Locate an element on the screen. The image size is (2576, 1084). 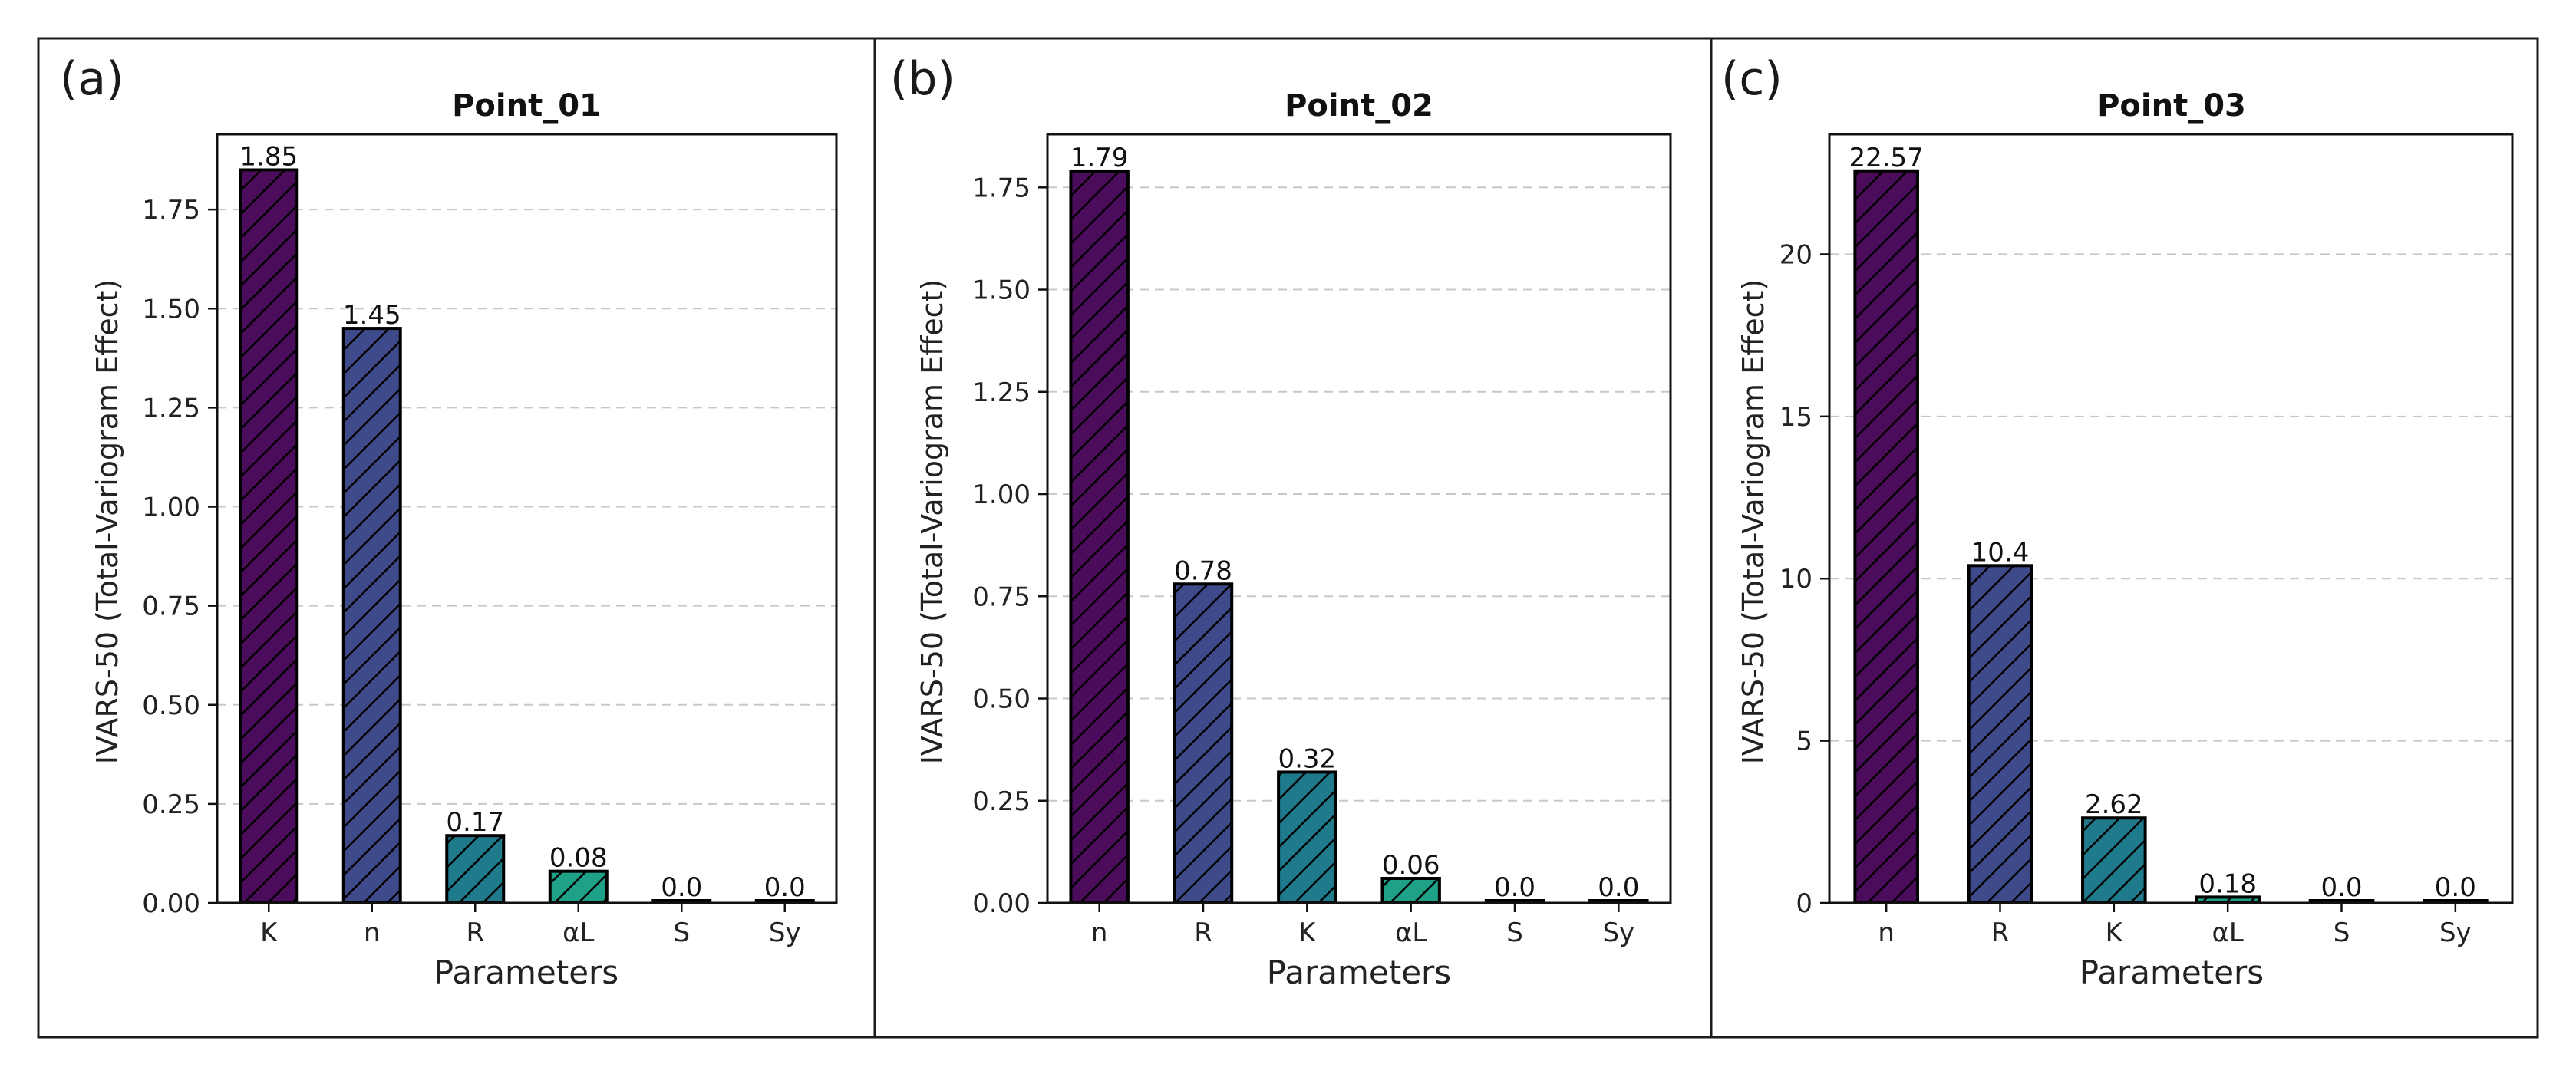
data-label: 2.62 is located at coordinates (2114, 804).